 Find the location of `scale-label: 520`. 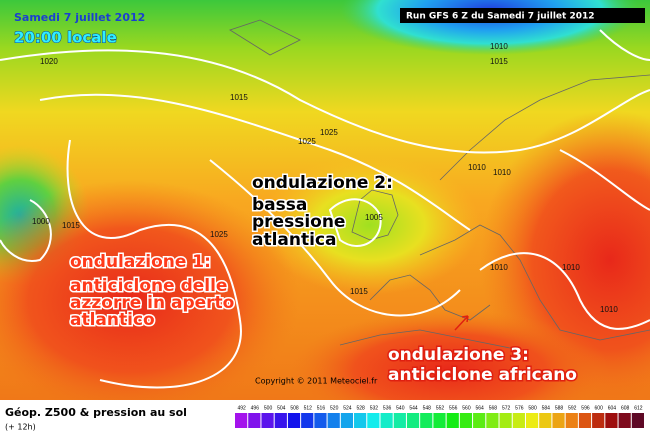

scale-label: 520 is located at coordinates (334, 408).